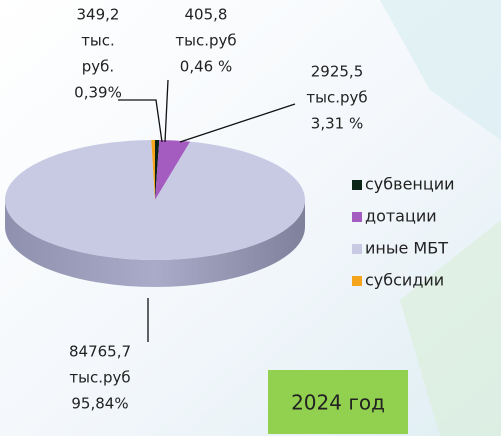 The image size is (501, 436). Describe the element at coordinates (401, 216) in the screenshot. I see `legend-label: дотации` at that location.